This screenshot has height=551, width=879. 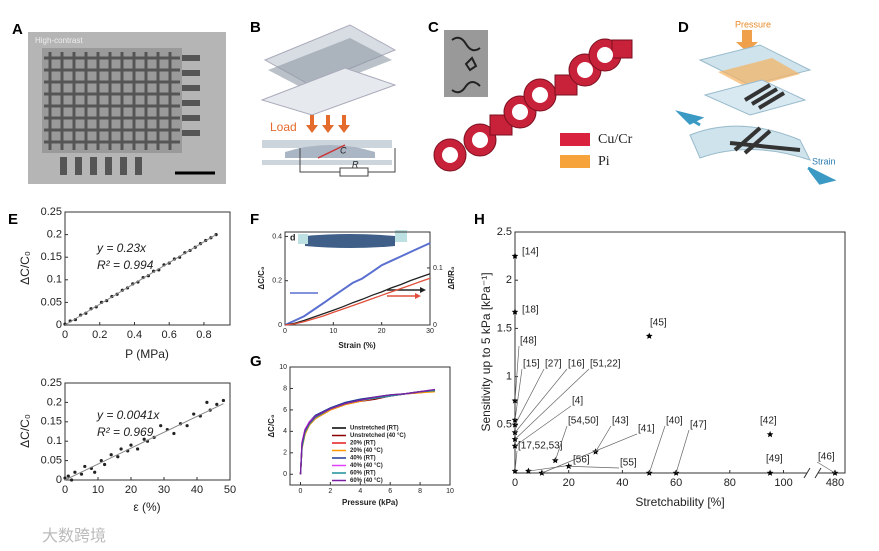 I want to click on y-tick-label: 6, so click(x=285, y=410).